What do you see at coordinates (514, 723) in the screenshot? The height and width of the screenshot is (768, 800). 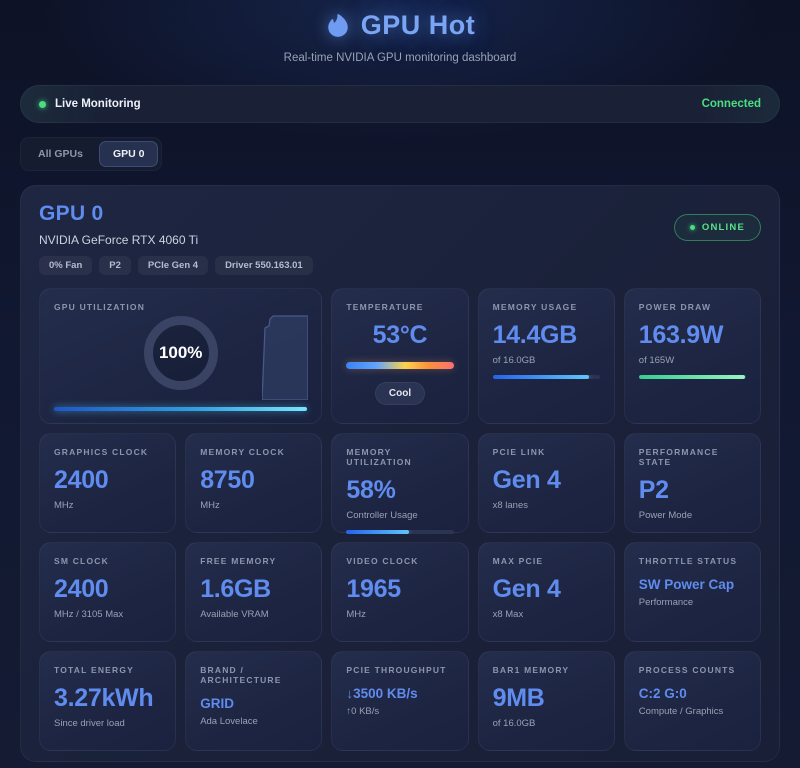 I see `bar1-memory-sub: of 16.0GB` at bounding box center [514, 723].